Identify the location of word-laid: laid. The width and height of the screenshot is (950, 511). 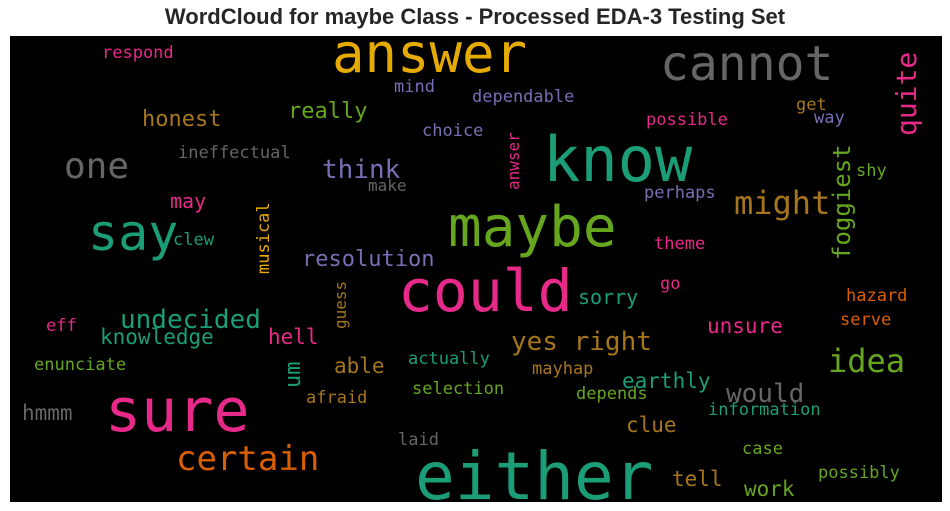
(418, 440).